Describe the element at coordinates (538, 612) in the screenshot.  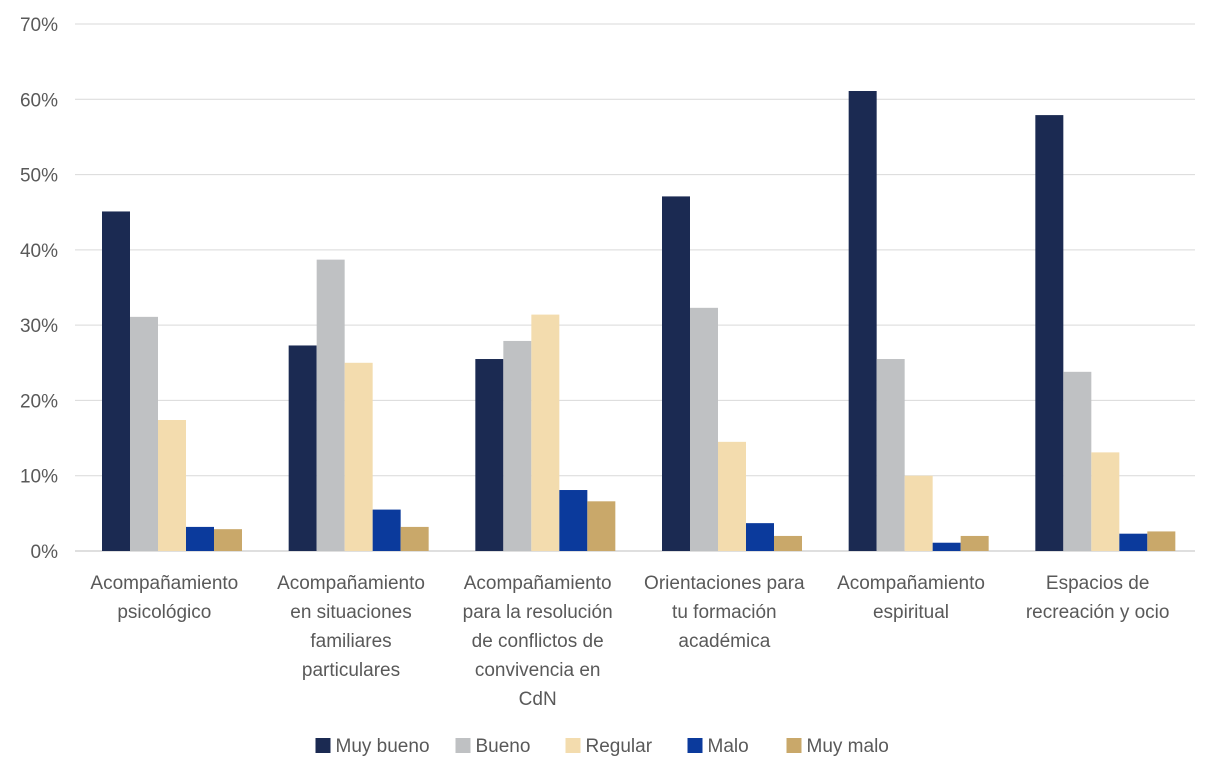
I see `x-category-label-line: para la resolución` at that location.